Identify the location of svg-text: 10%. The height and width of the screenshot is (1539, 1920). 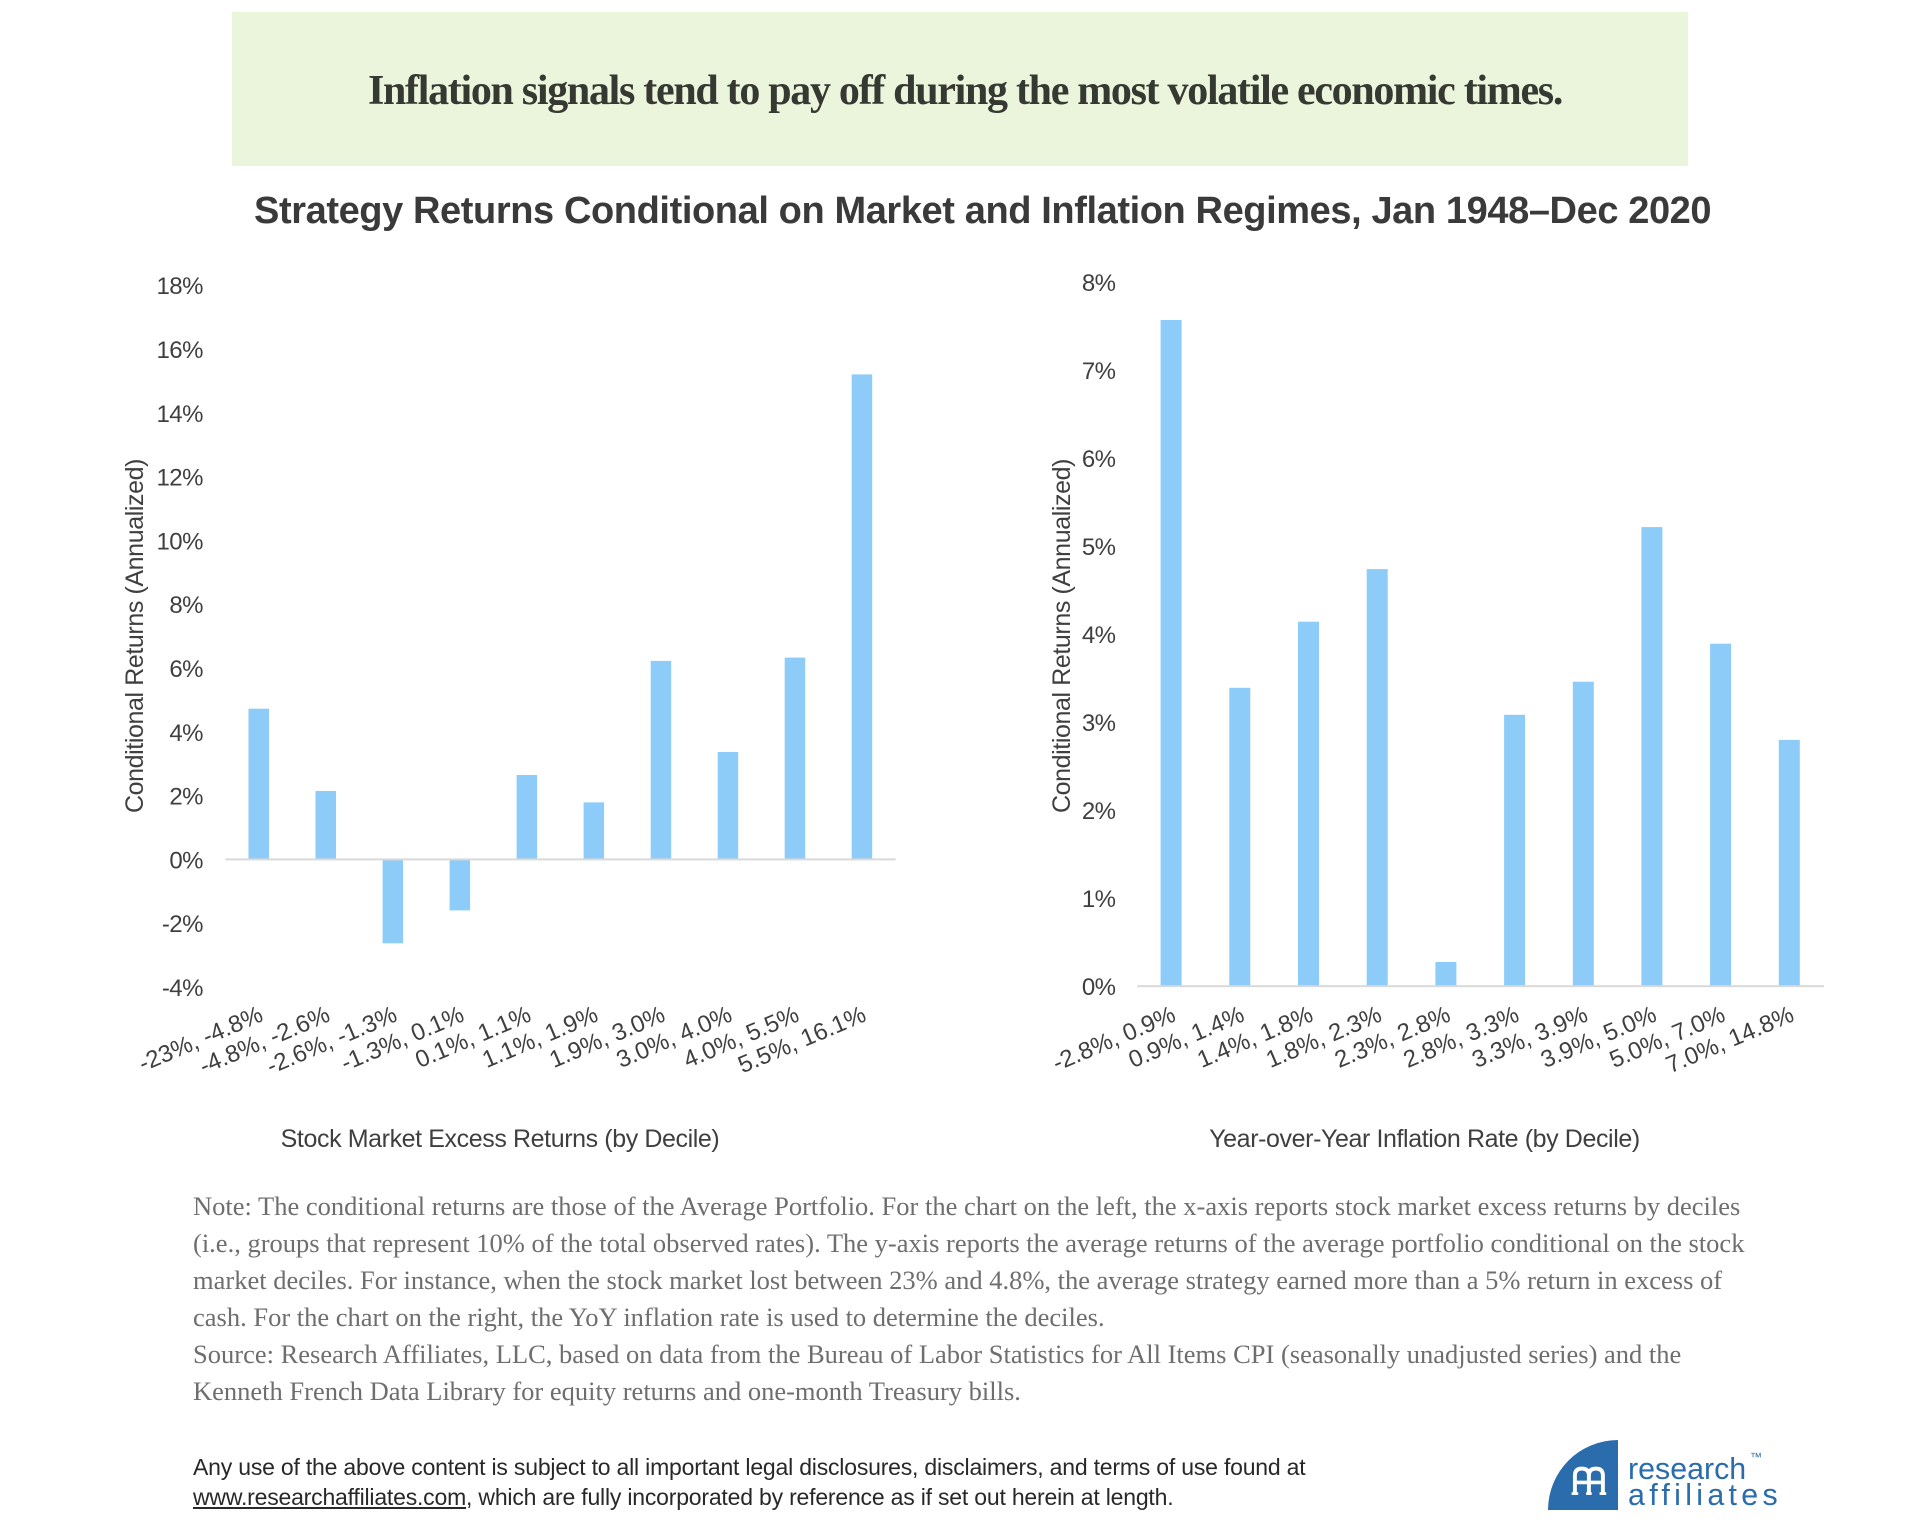
(179, 541).